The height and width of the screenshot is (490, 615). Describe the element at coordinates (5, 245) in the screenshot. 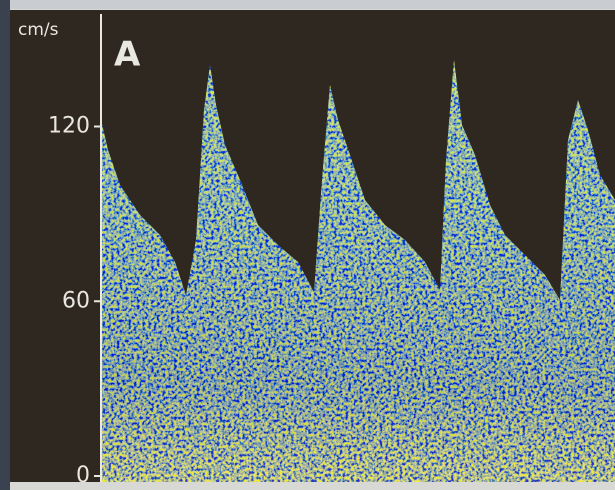

I see `left-edge` at that location.